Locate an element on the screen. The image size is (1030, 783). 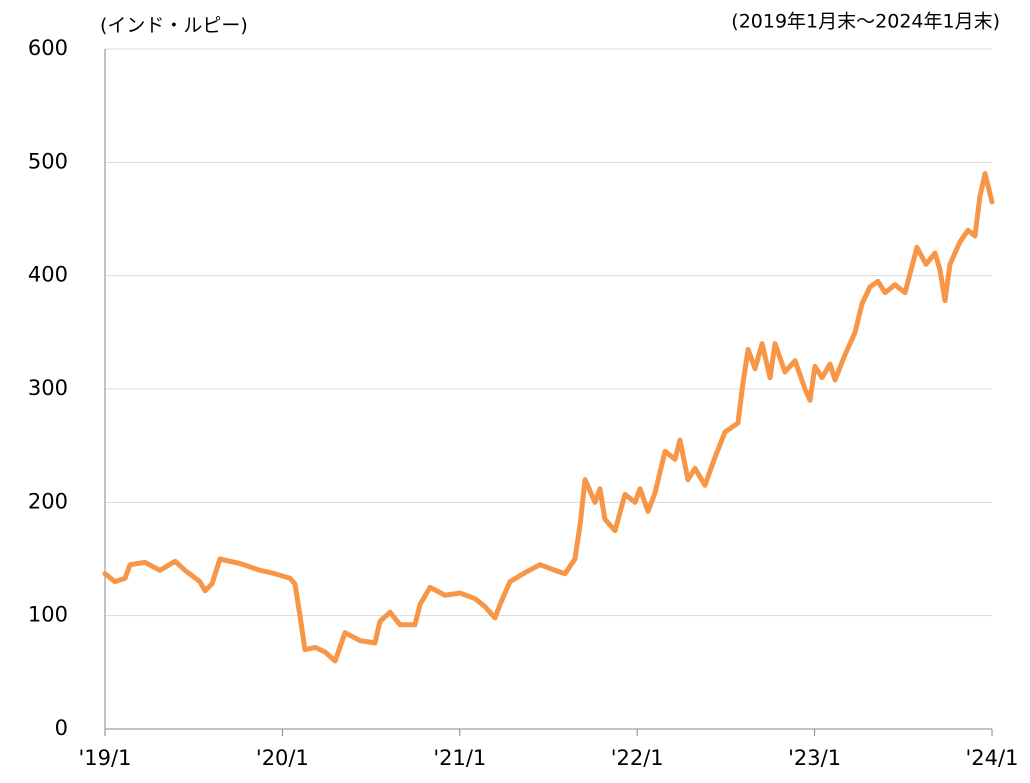
y-tick-label: 500 is located at coordinates (48, 161).